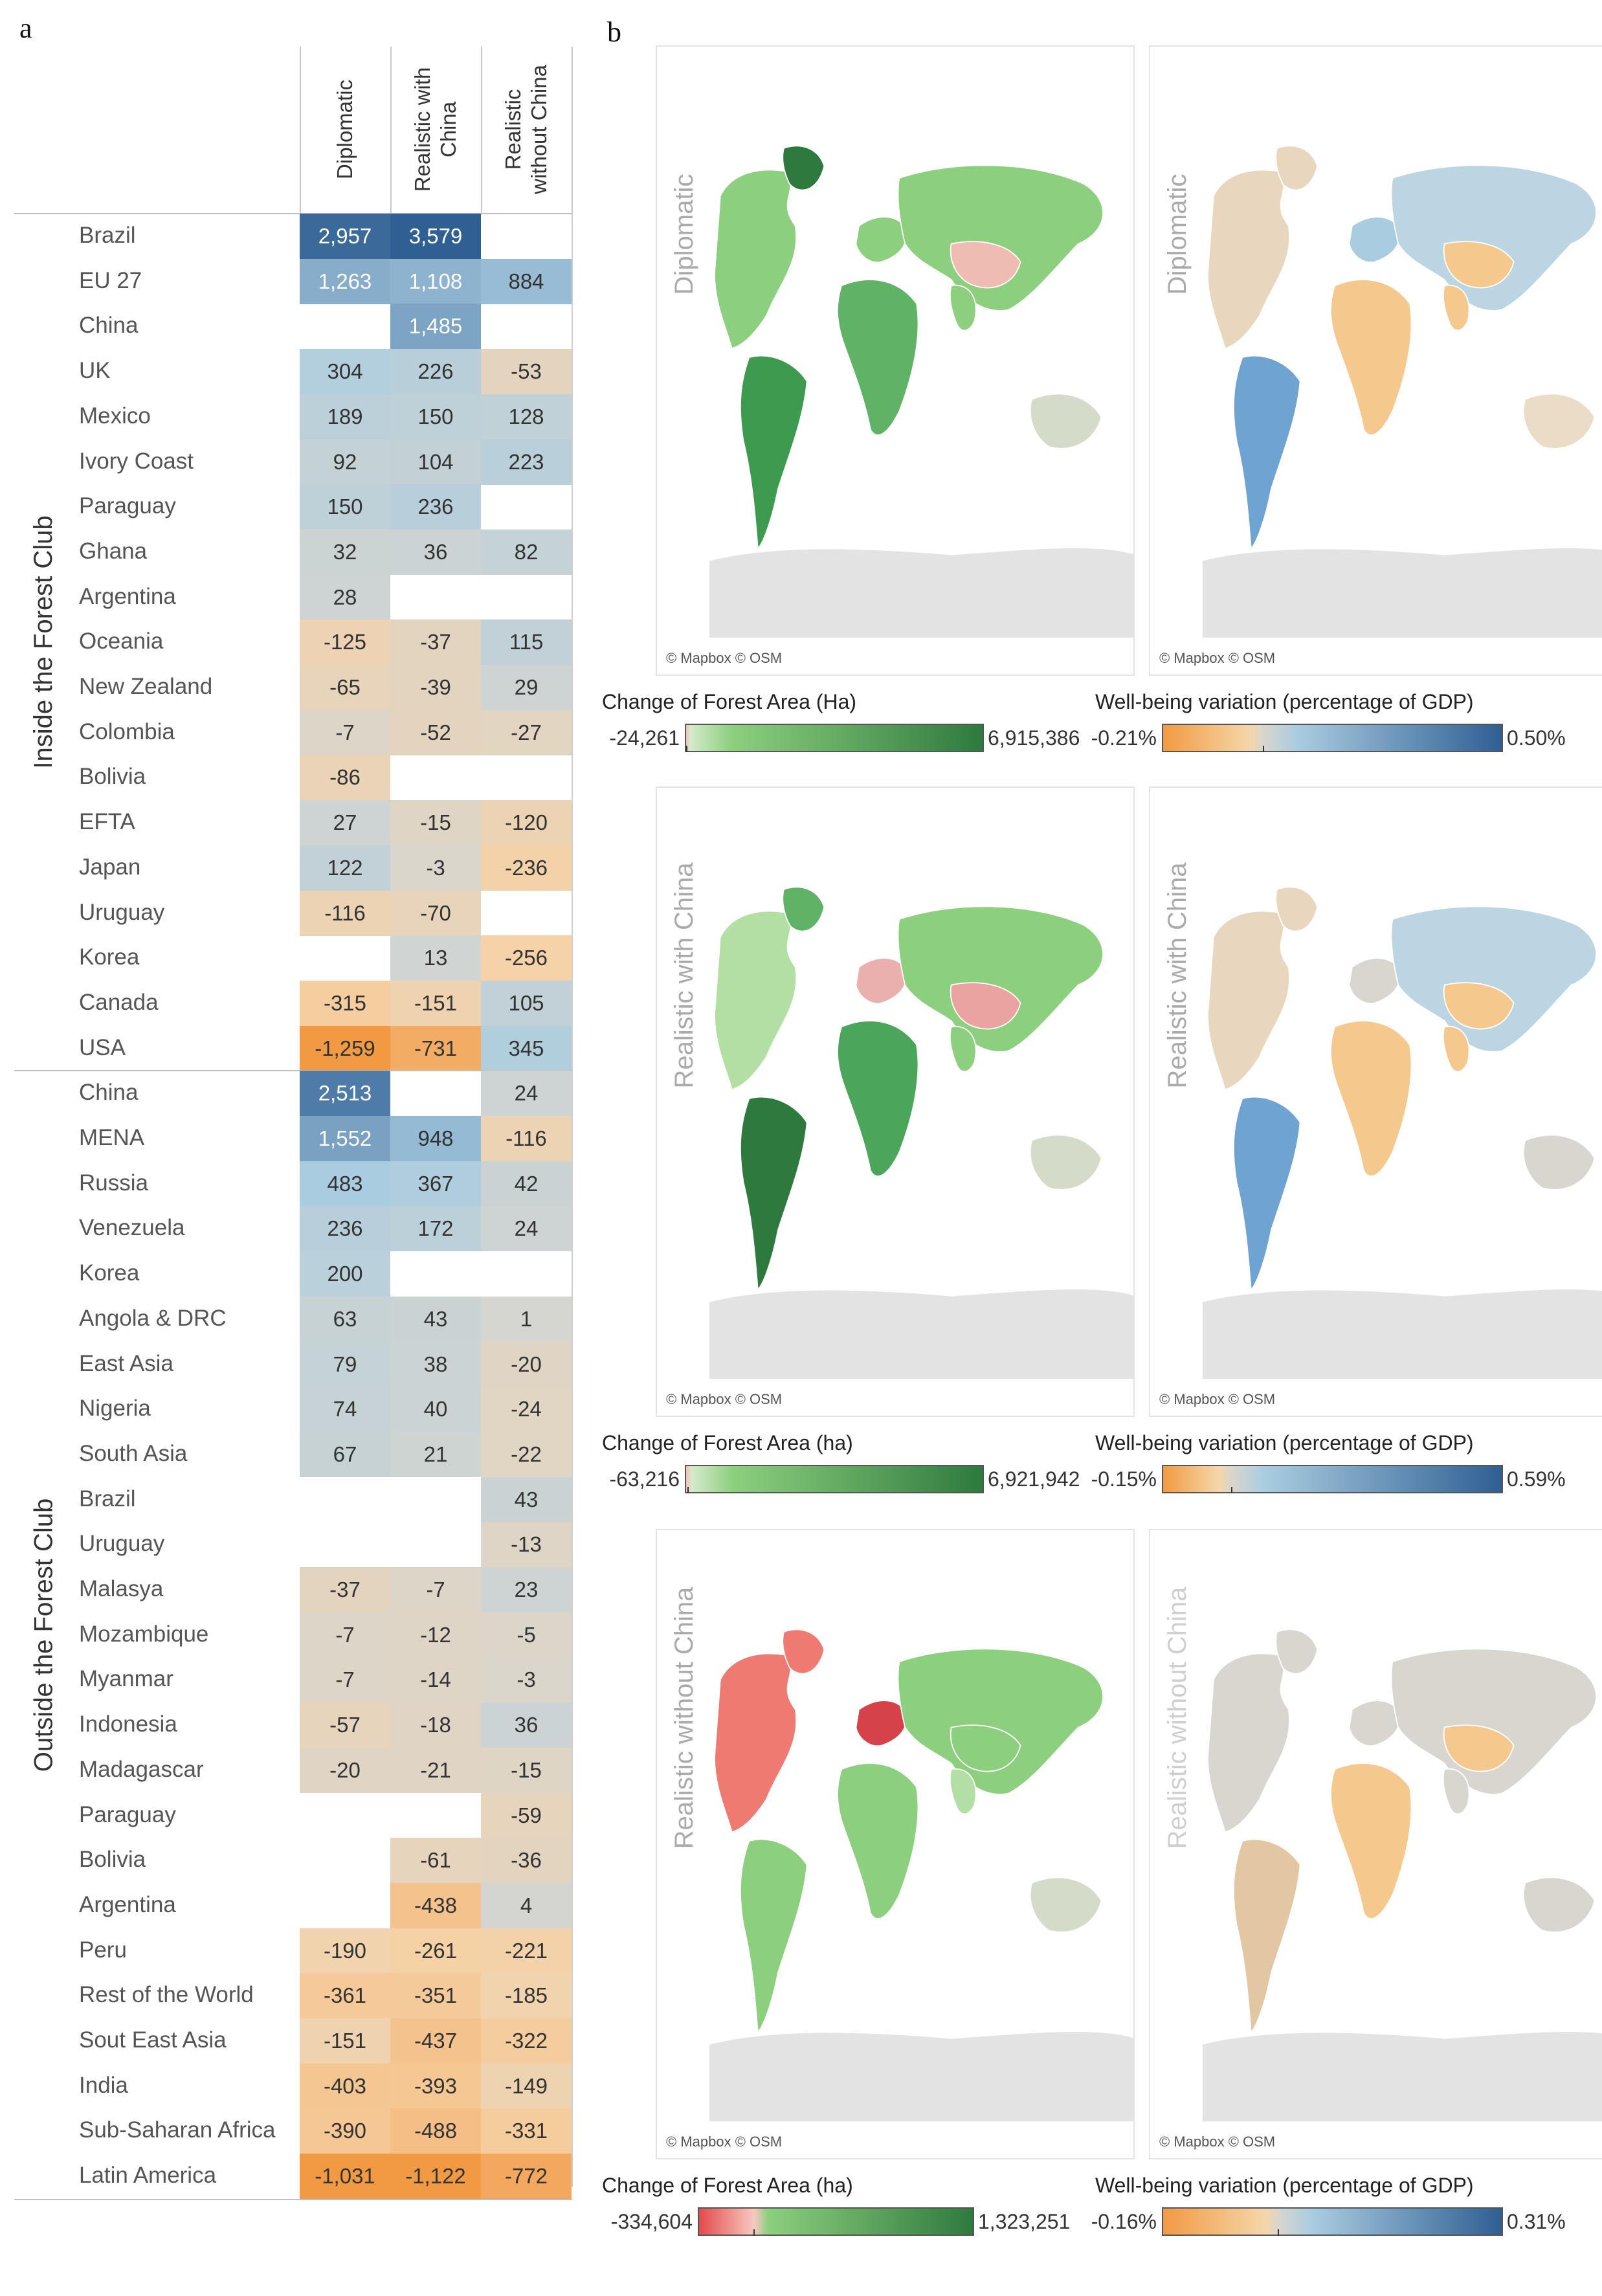 The height and width of the screenshot is (2296, 1602). What do you see at coordinates (435, 417) in the screenshot?
I see `table-cell: 150` at bounding box center [435, 417].